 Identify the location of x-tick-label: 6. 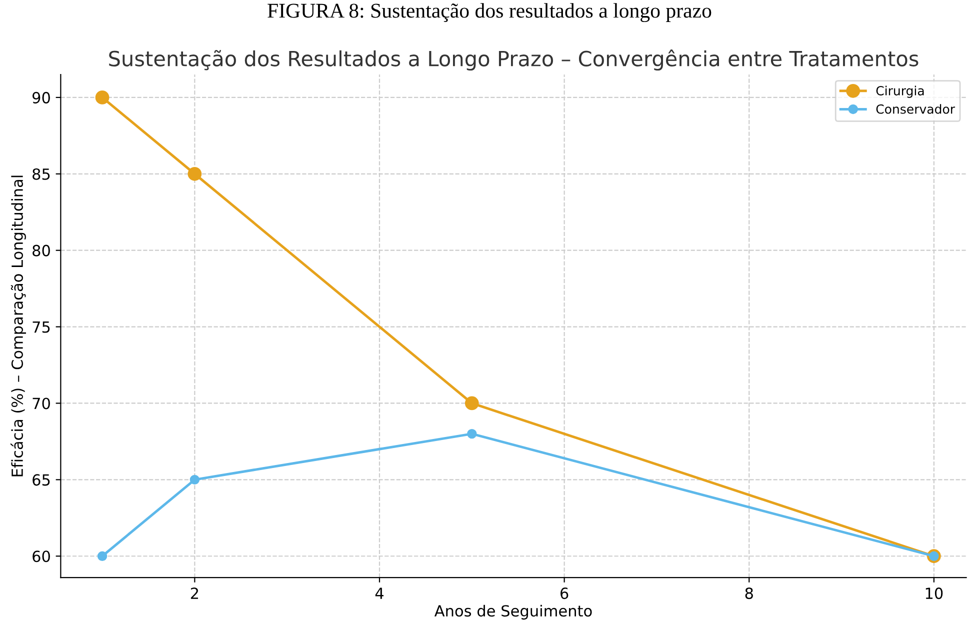
(564, 594).